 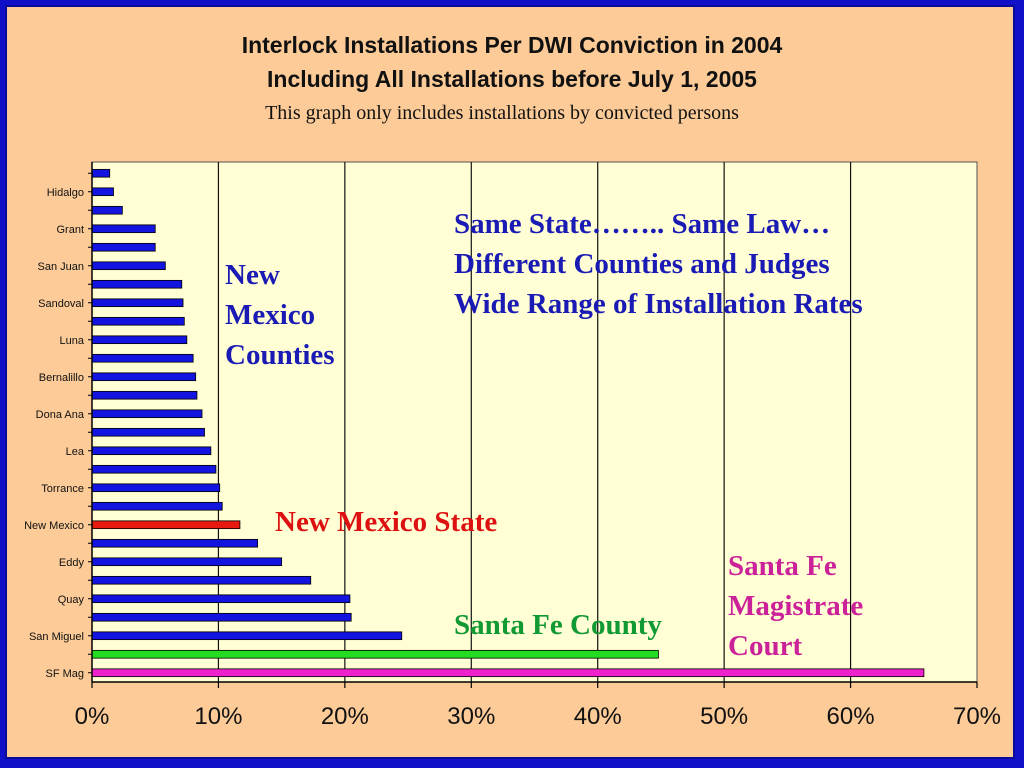 What do you see at coordinates (851, 716) in the screenshot?
I see `x-tick-label: 60%` at bounding box center [851, 716].